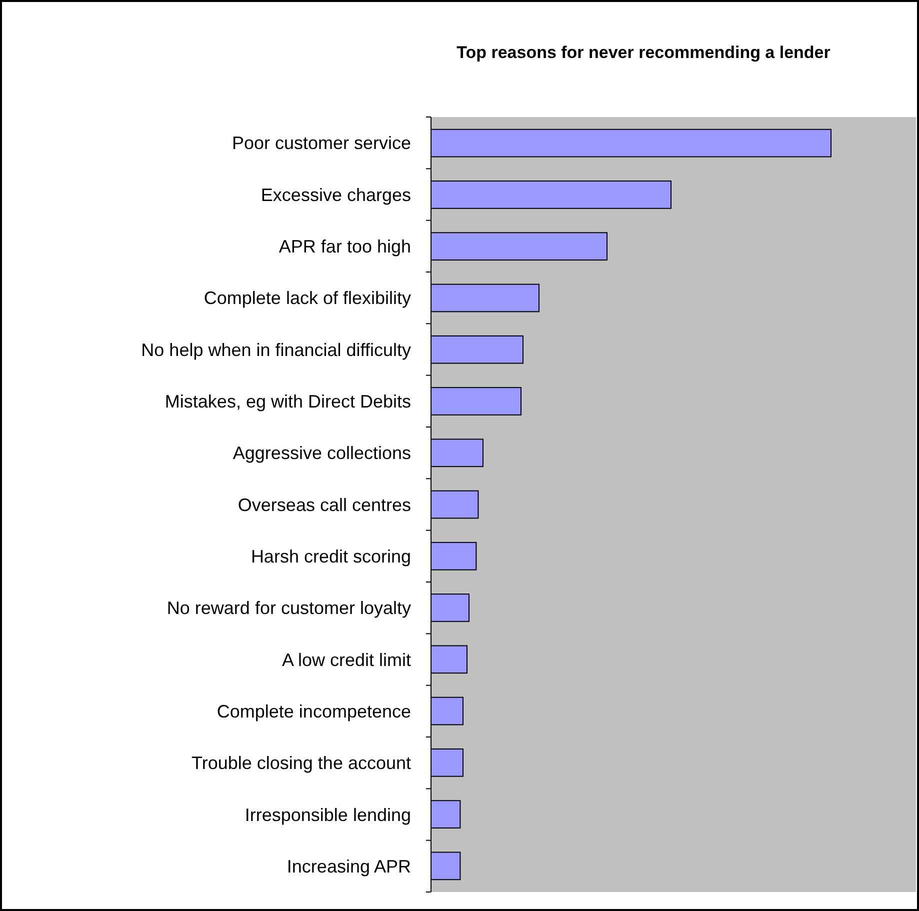 This screenshot has height=911, width=919. I want to click on y-tick-label: Excessive charges, so click(335, 194).